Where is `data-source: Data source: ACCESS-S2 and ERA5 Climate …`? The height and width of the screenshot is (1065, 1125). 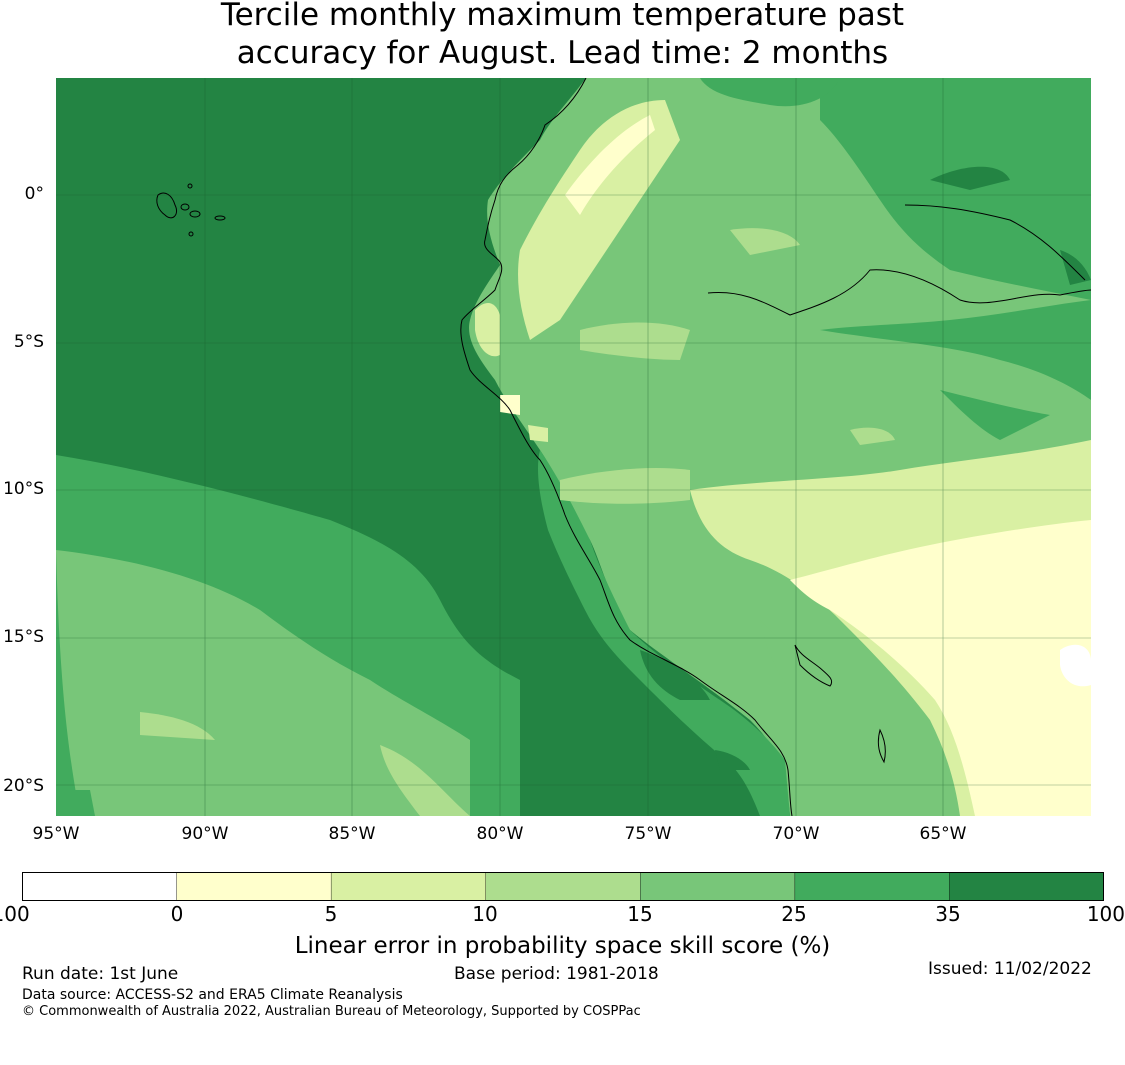
data-source: Data source: ACCESS-S2 and ERA5 Climate … is located at coordinates (212, 995).